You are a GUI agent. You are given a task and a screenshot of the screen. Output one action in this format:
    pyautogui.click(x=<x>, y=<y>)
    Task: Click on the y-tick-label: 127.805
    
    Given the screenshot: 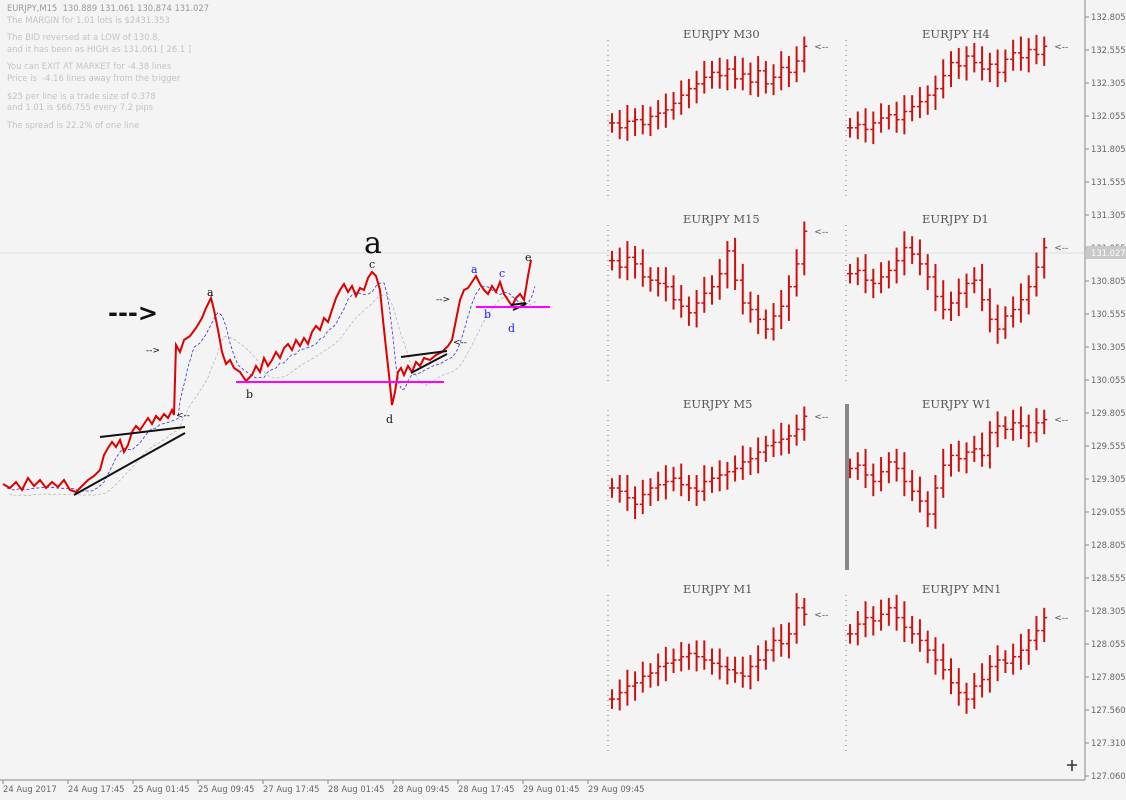 What is the action you would take?
    pyautogui.click(x=1108, y=677)
    